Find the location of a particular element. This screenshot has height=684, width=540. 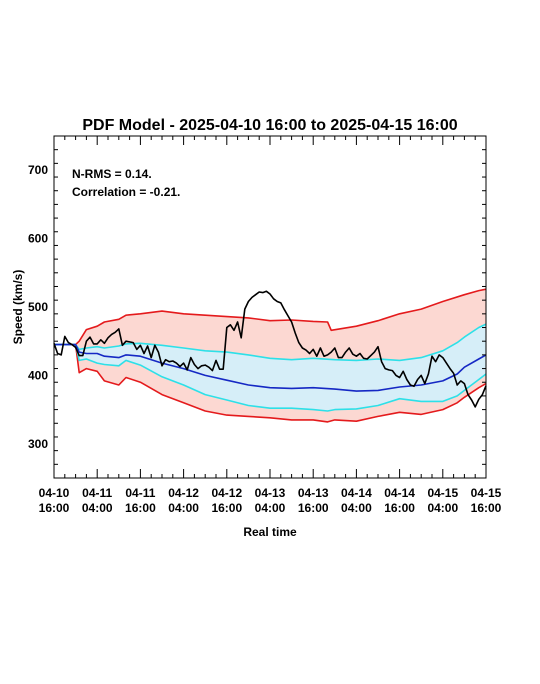

upper-inner-bound-line is located at coordinates (270, 342).